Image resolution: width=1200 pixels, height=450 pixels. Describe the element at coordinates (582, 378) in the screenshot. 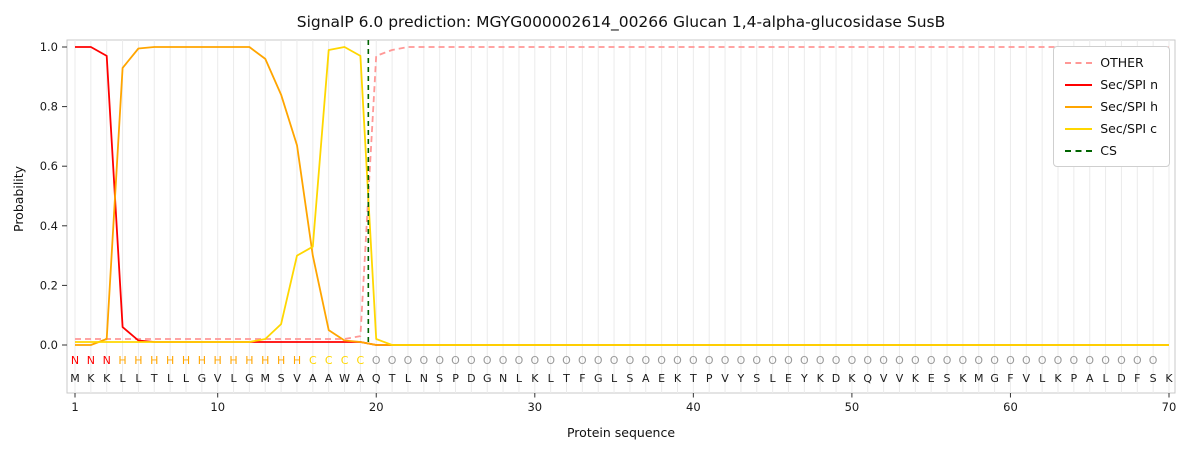

I see `sequence-letter: F` at that location.